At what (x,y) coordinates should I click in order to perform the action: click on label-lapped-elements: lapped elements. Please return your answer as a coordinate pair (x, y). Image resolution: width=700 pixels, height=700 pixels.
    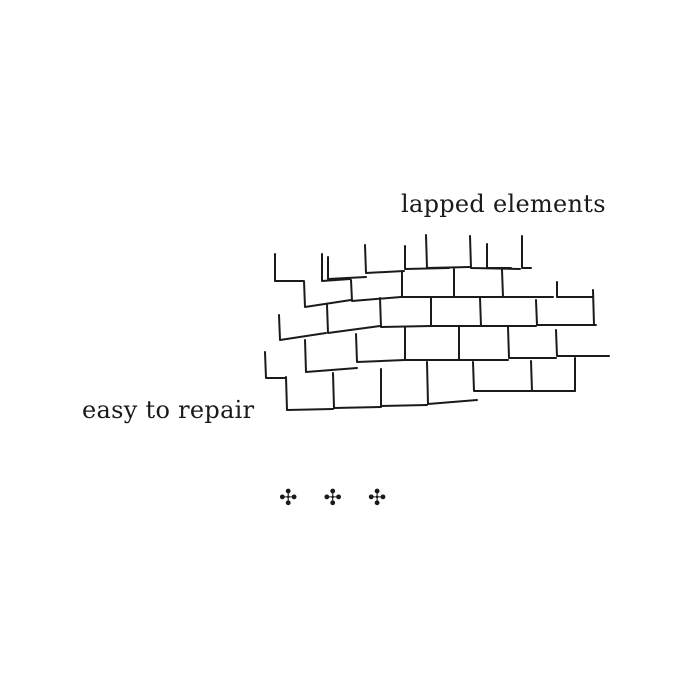
    Looking at the image, I should click on (503, 204).